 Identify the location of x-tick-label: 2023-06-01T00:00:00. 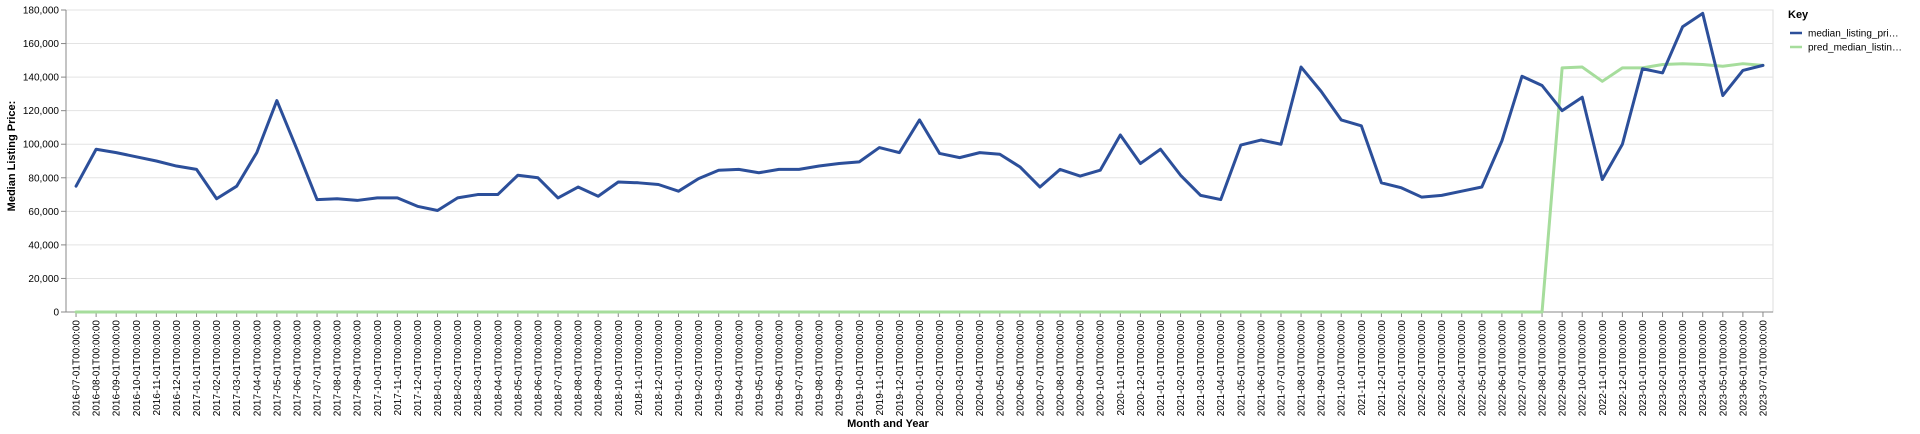
(1743, 368).